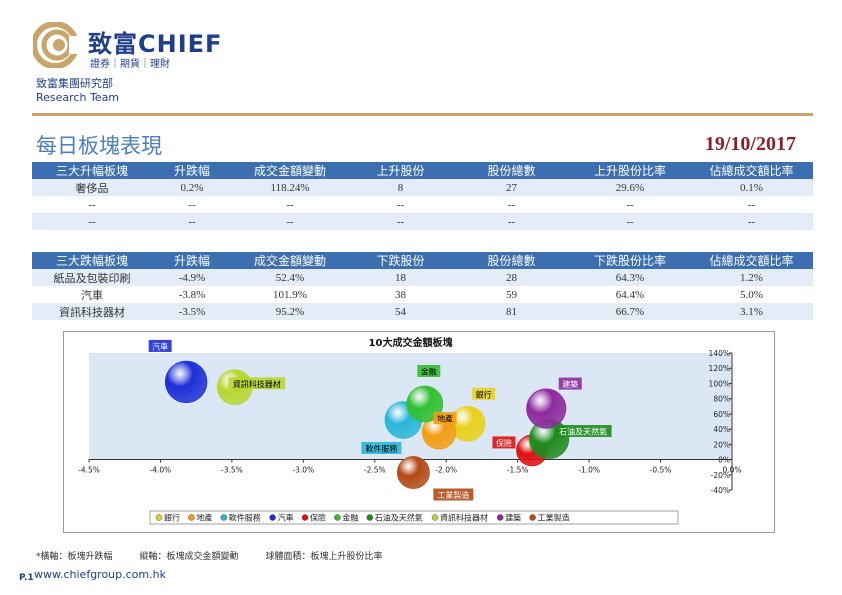 The image size is (842, 595). Describe the element at coordinates (720, 475) in the screenshot. I see `y-tick-label: -20%` at that location.